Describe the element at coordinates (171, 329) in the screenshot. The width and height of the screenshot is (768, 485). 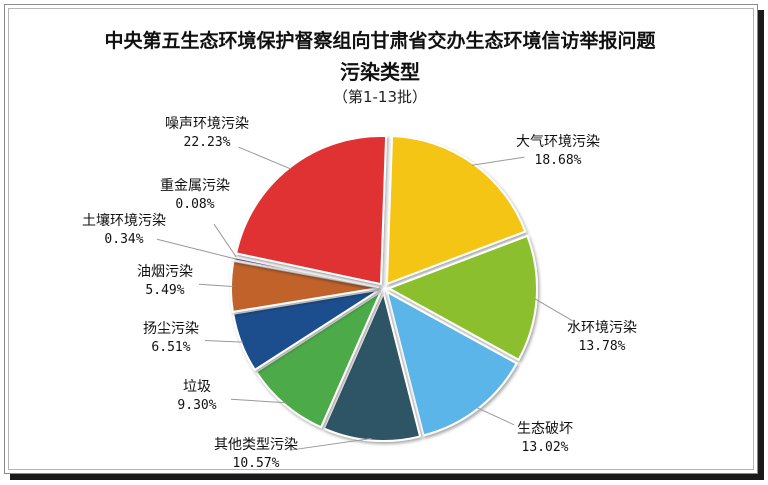
I see `slice-label: 扬尘污染` at that location.